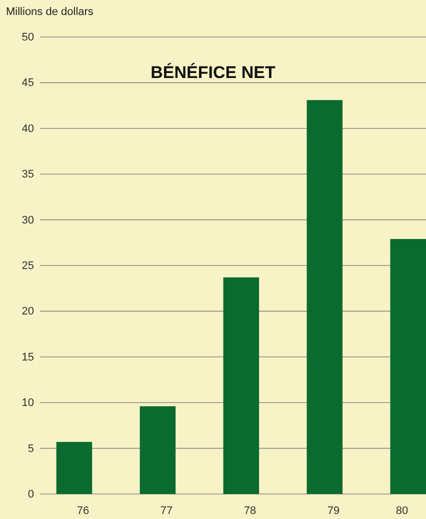  What do you see at coordinates (28, 403) in the screenshot?
I see `y-tick-label: 10` at bounding box center [28, 403].